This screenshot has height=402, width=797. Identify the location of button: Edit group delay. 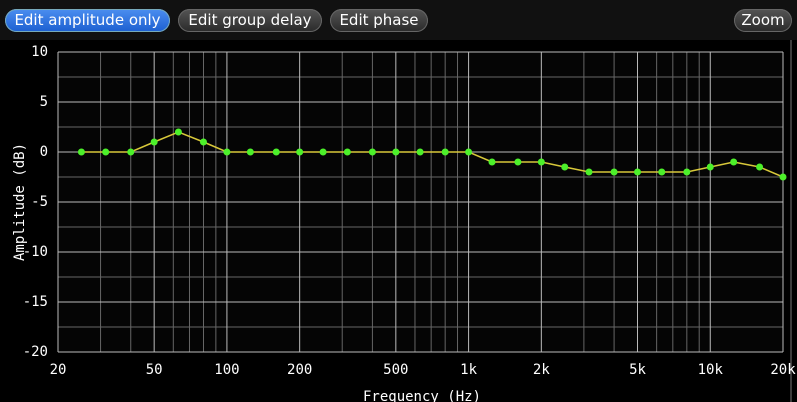
(250, 20).